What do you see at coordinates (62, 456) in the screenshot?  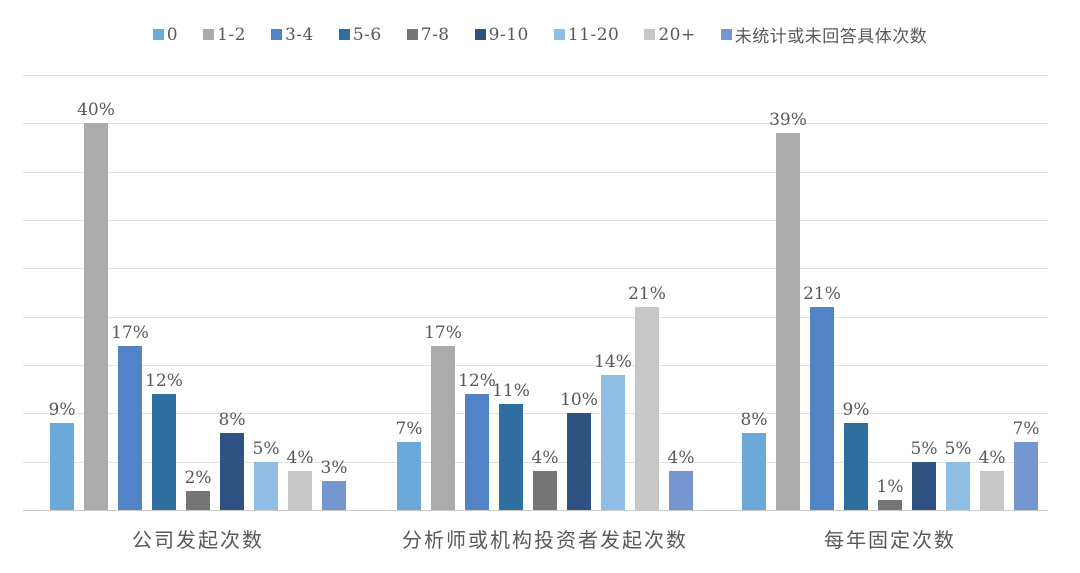 I see `bar-0-0: 9%` at bounding box center [62, 456].